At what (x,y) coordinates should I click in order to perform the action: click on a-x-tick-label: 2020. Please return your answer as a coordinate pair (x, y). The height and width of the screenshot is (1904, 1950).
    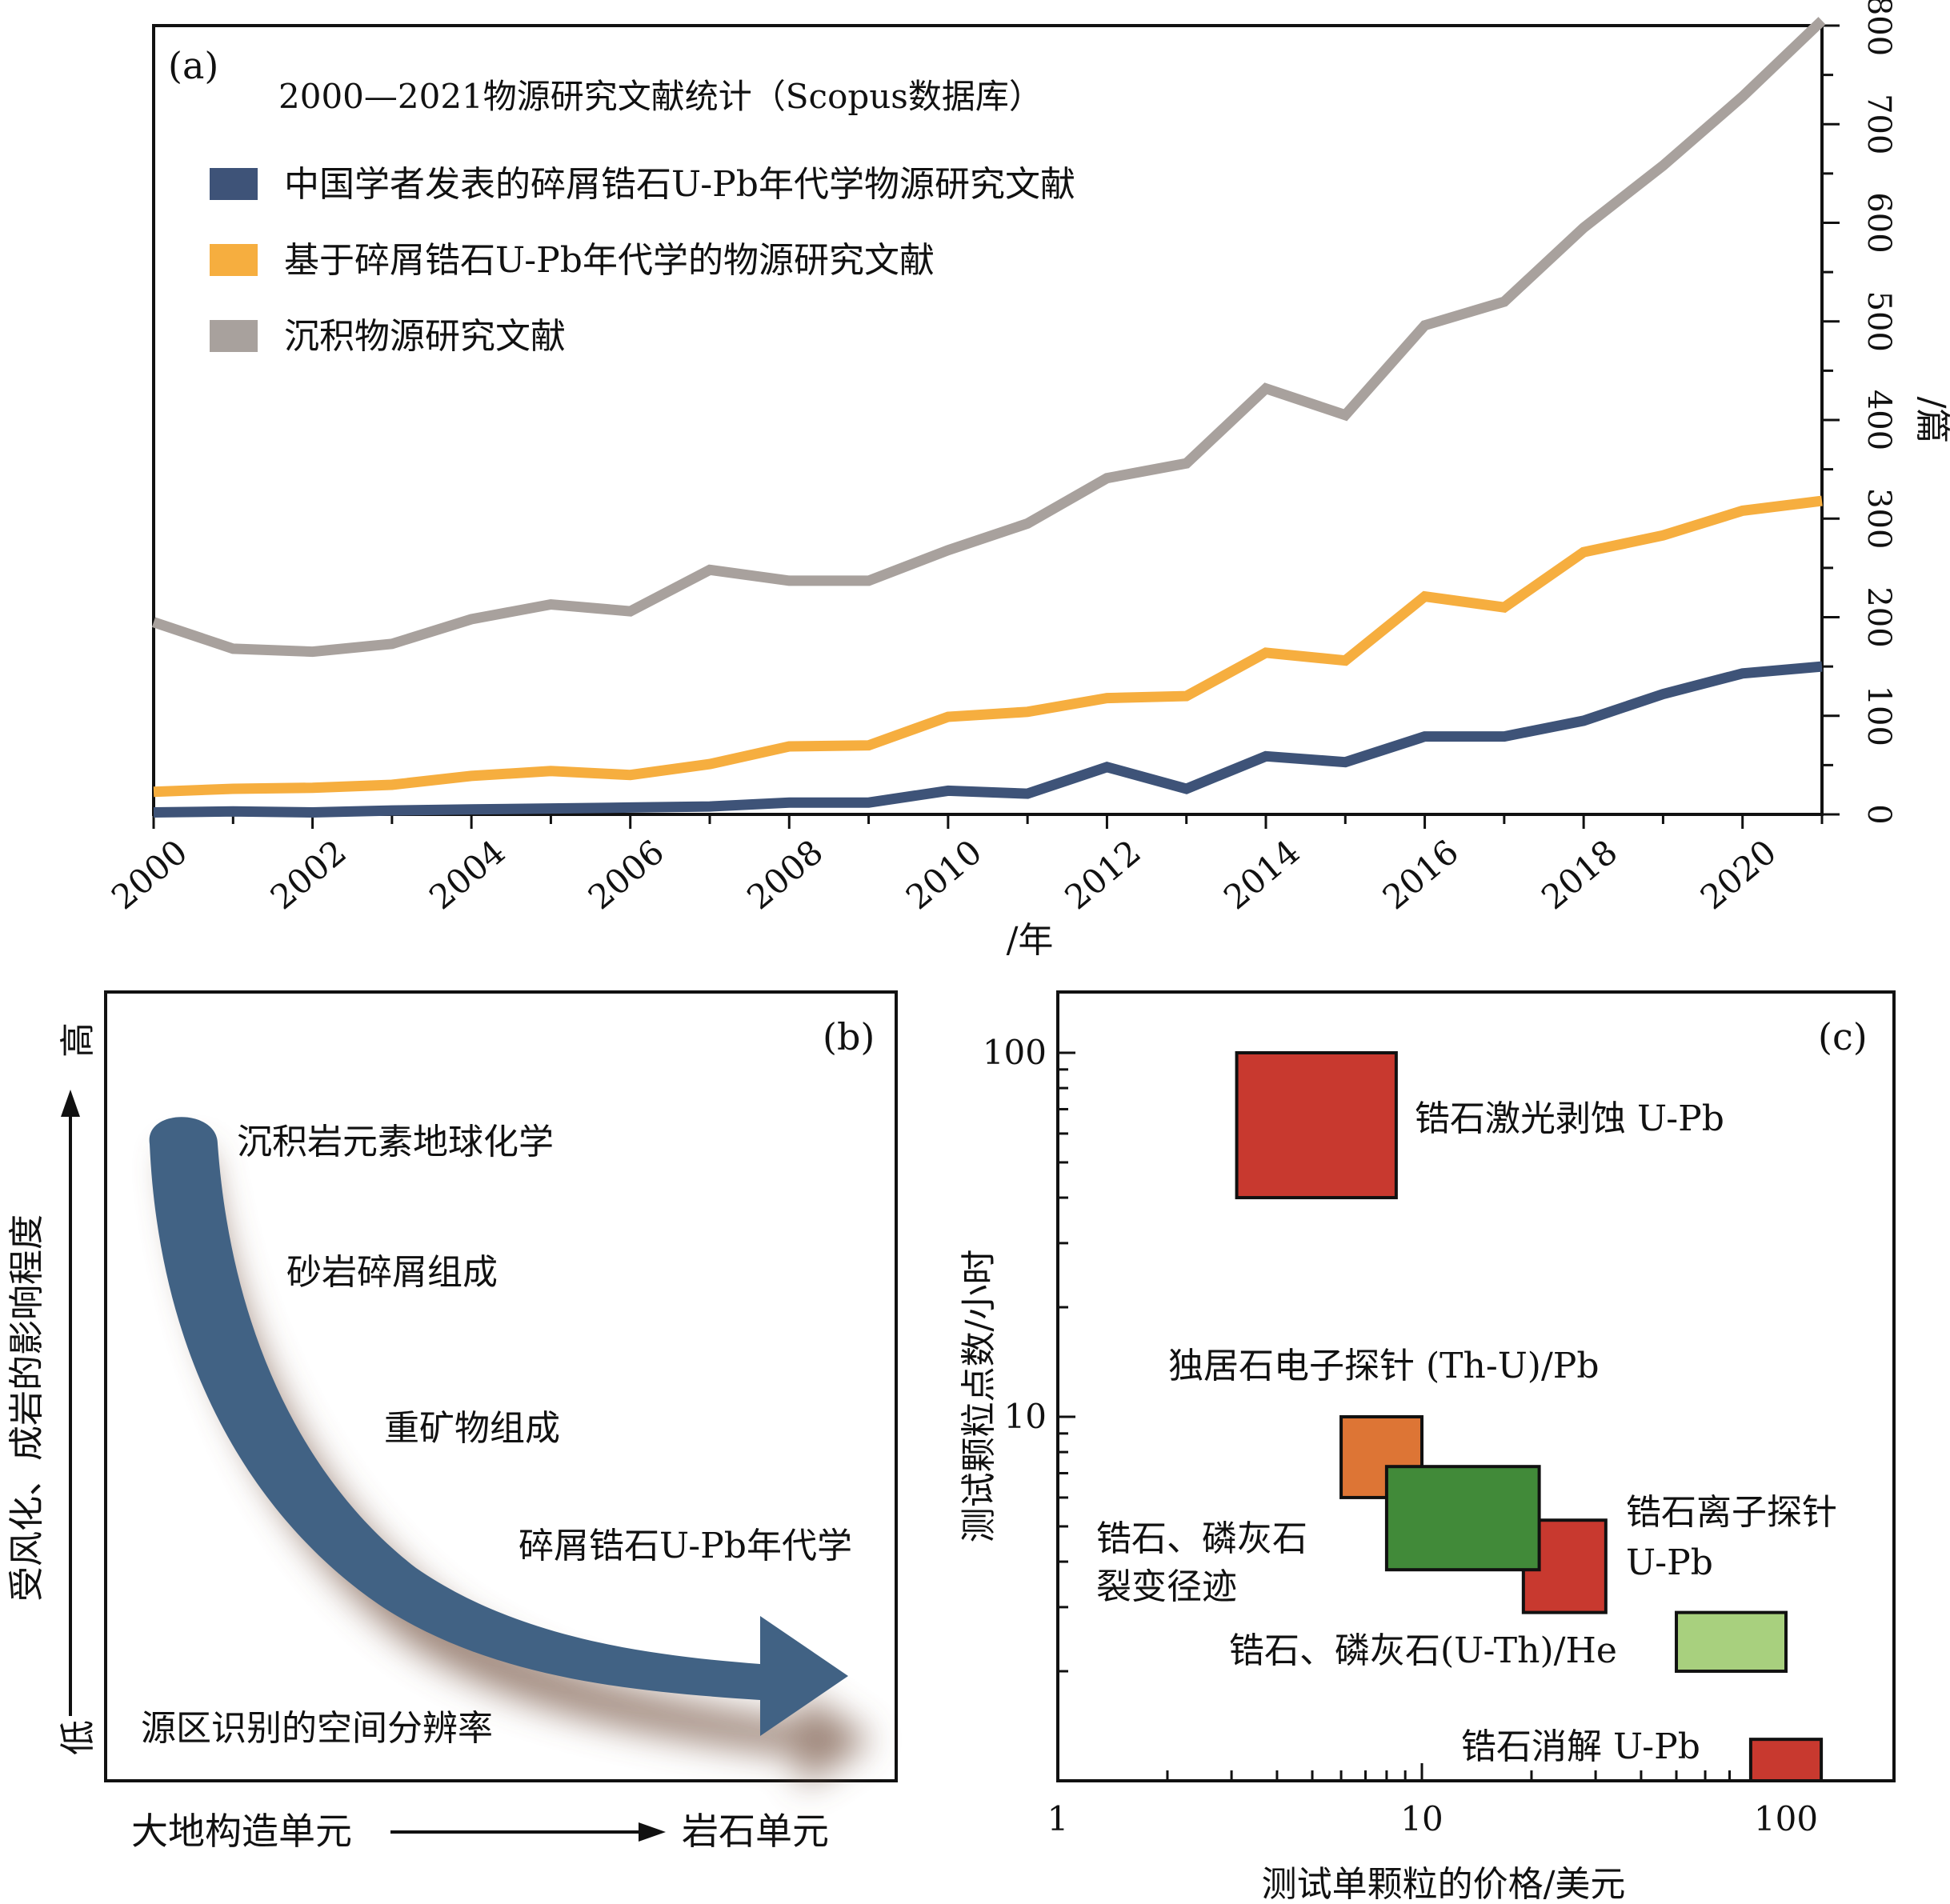
    Looking at the image, I should click on (1738, 874).